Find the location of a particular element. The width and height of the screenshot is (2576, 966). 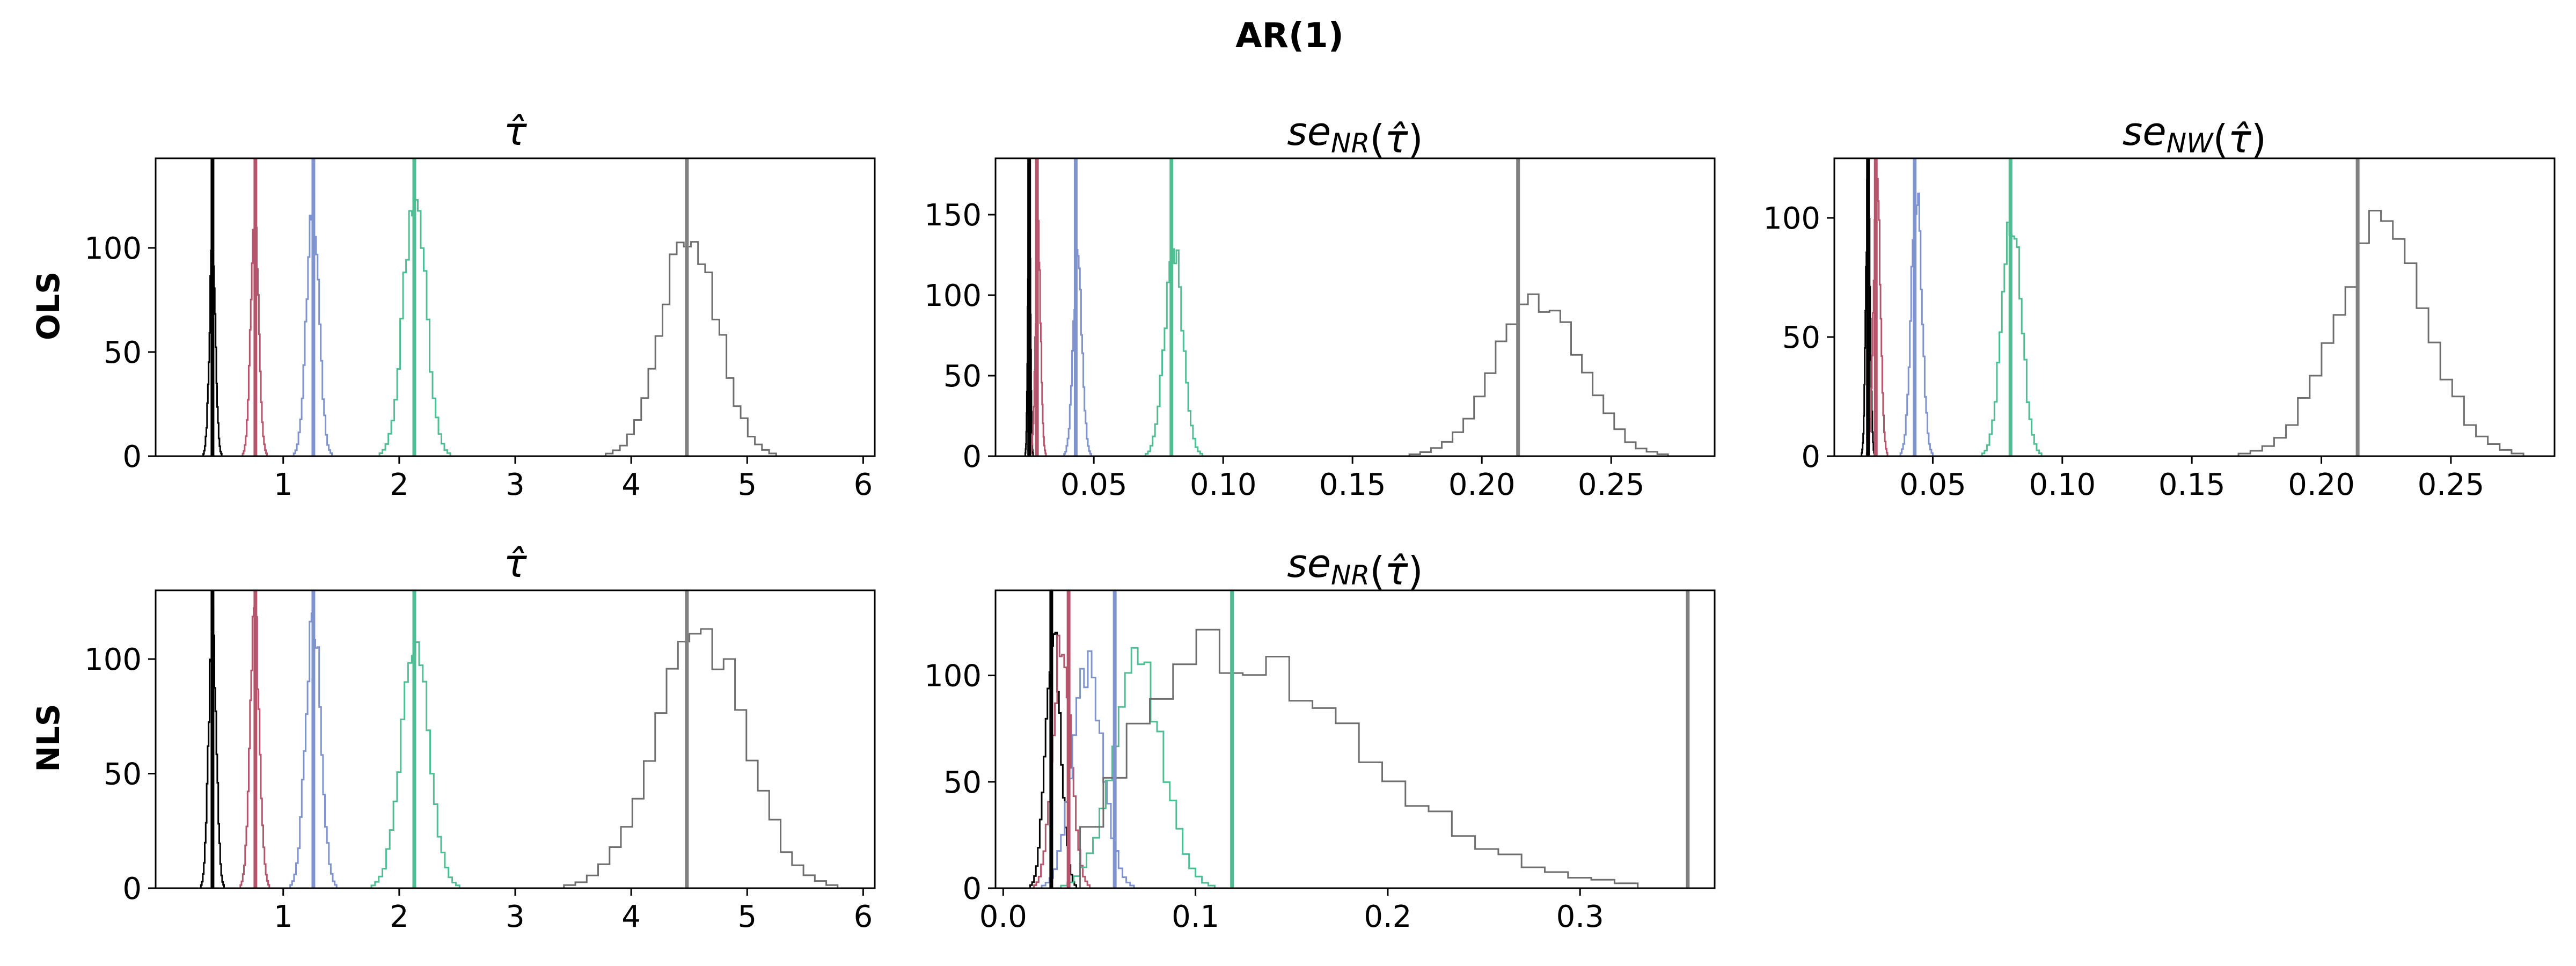

ols_se_nw-plot-area is located at coordinates (2192, 307).